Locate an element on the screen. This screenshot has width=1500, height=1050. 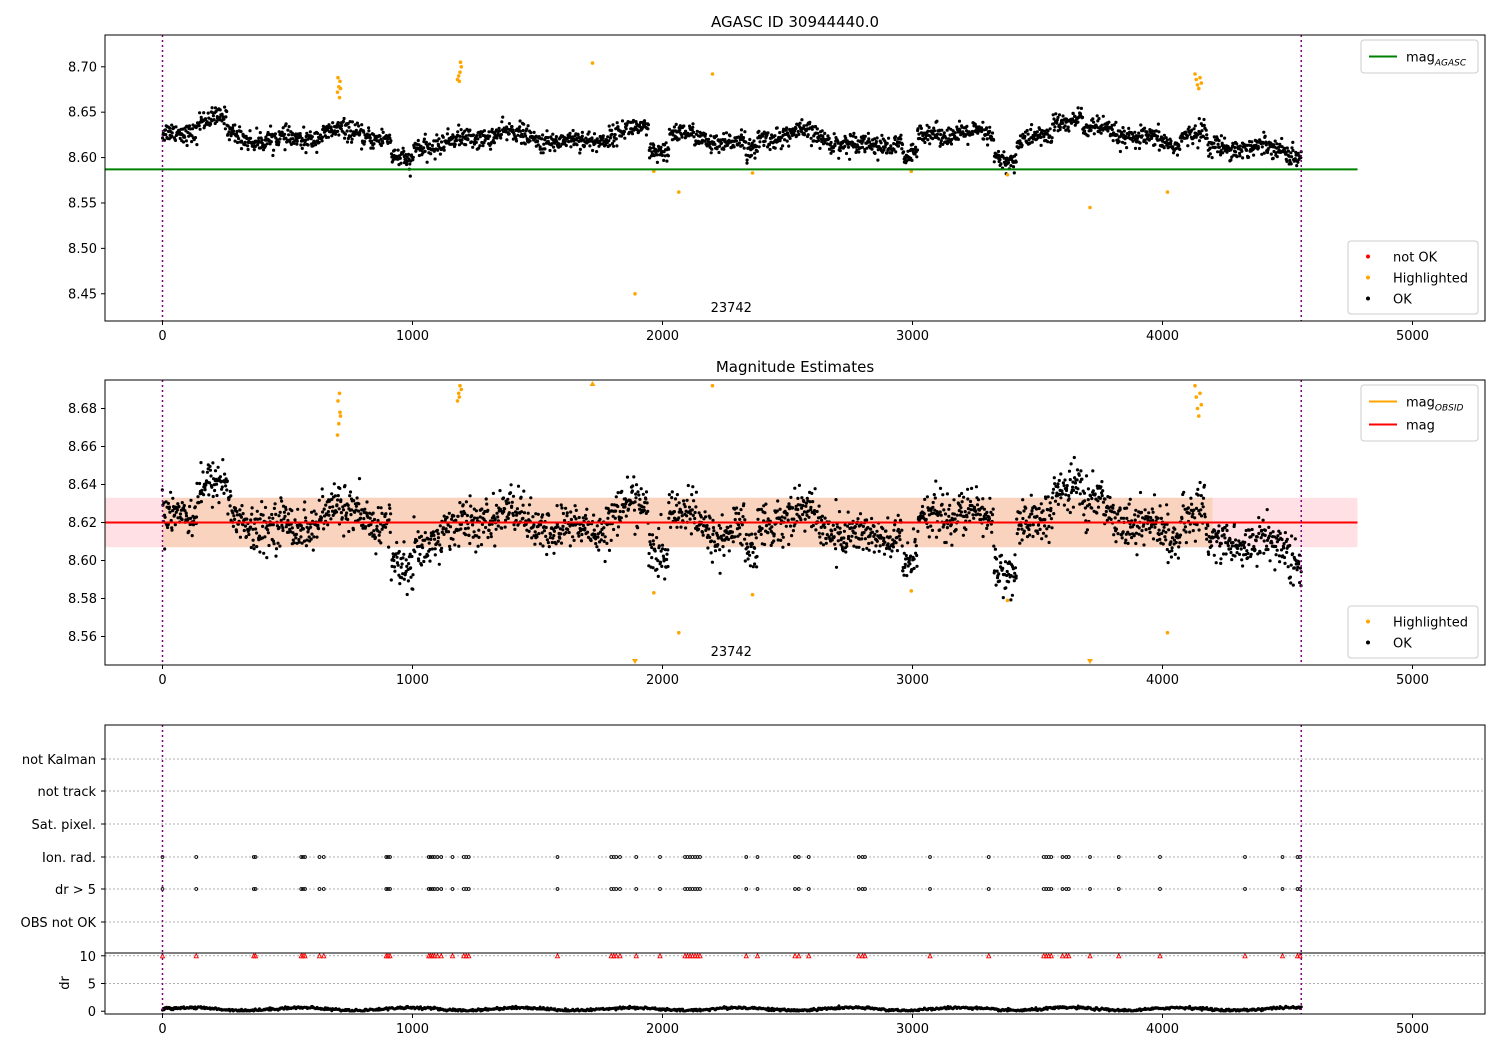
legend-label: not OK is located at coordinates (1415, 258).